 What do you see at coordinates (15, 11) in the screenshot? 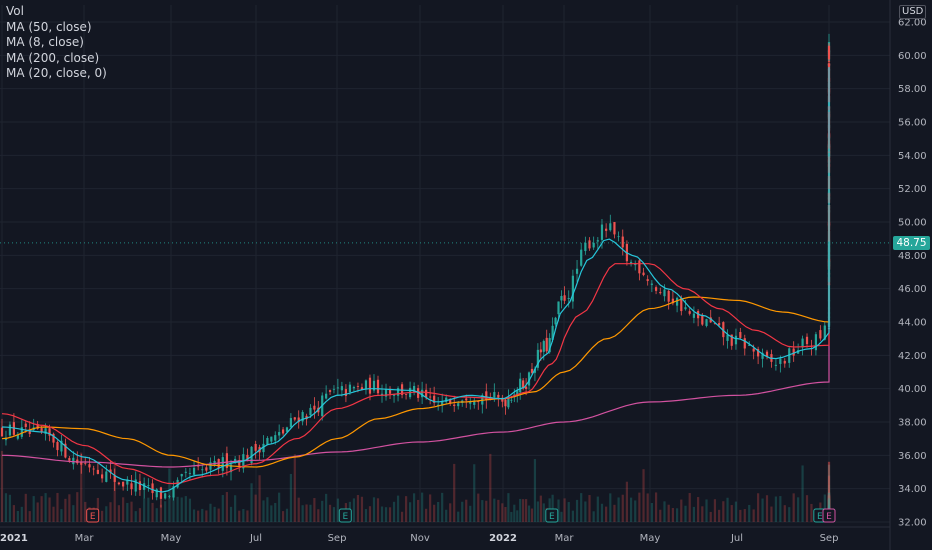
I see `legend-vol: Vol` at bounding box center [15, 11].